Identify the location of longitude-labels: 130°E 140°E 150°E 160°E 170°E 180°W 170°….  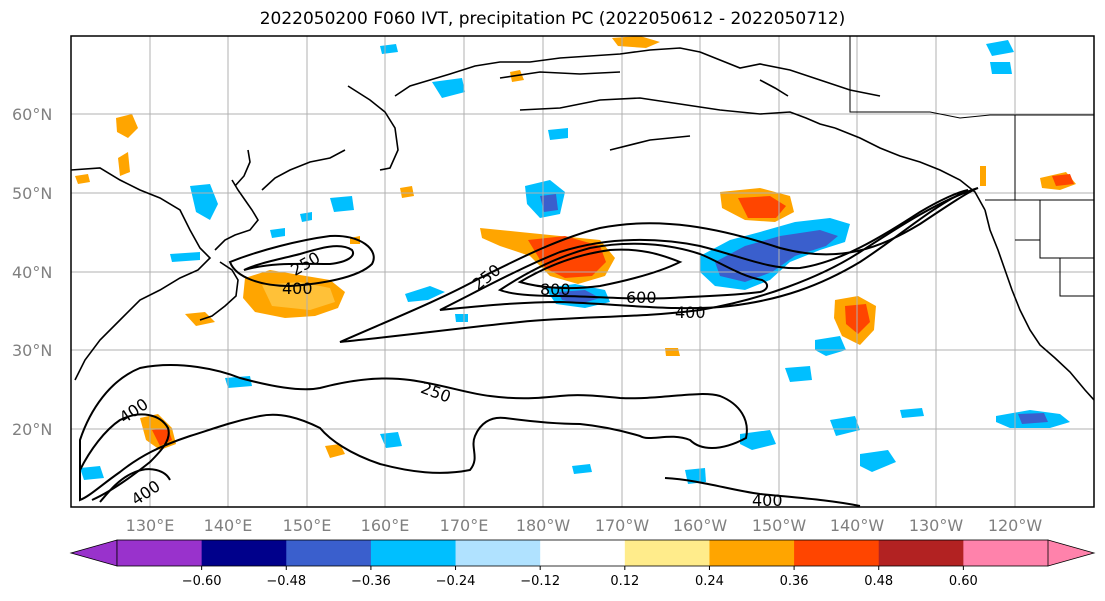
(584, 525).